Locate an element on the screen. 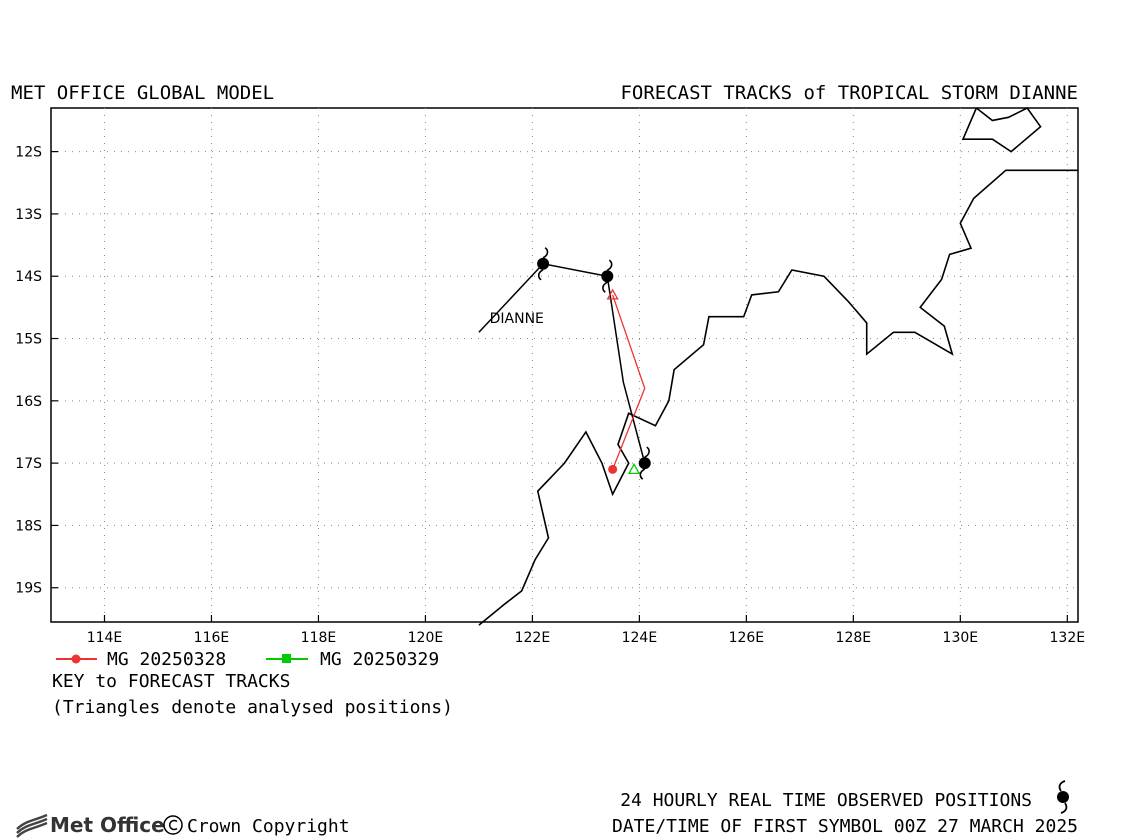 Image resolution: width=1130 pixels, height=840 pixels. tick-label-lon: 124E is located at coordinates (640, 638).